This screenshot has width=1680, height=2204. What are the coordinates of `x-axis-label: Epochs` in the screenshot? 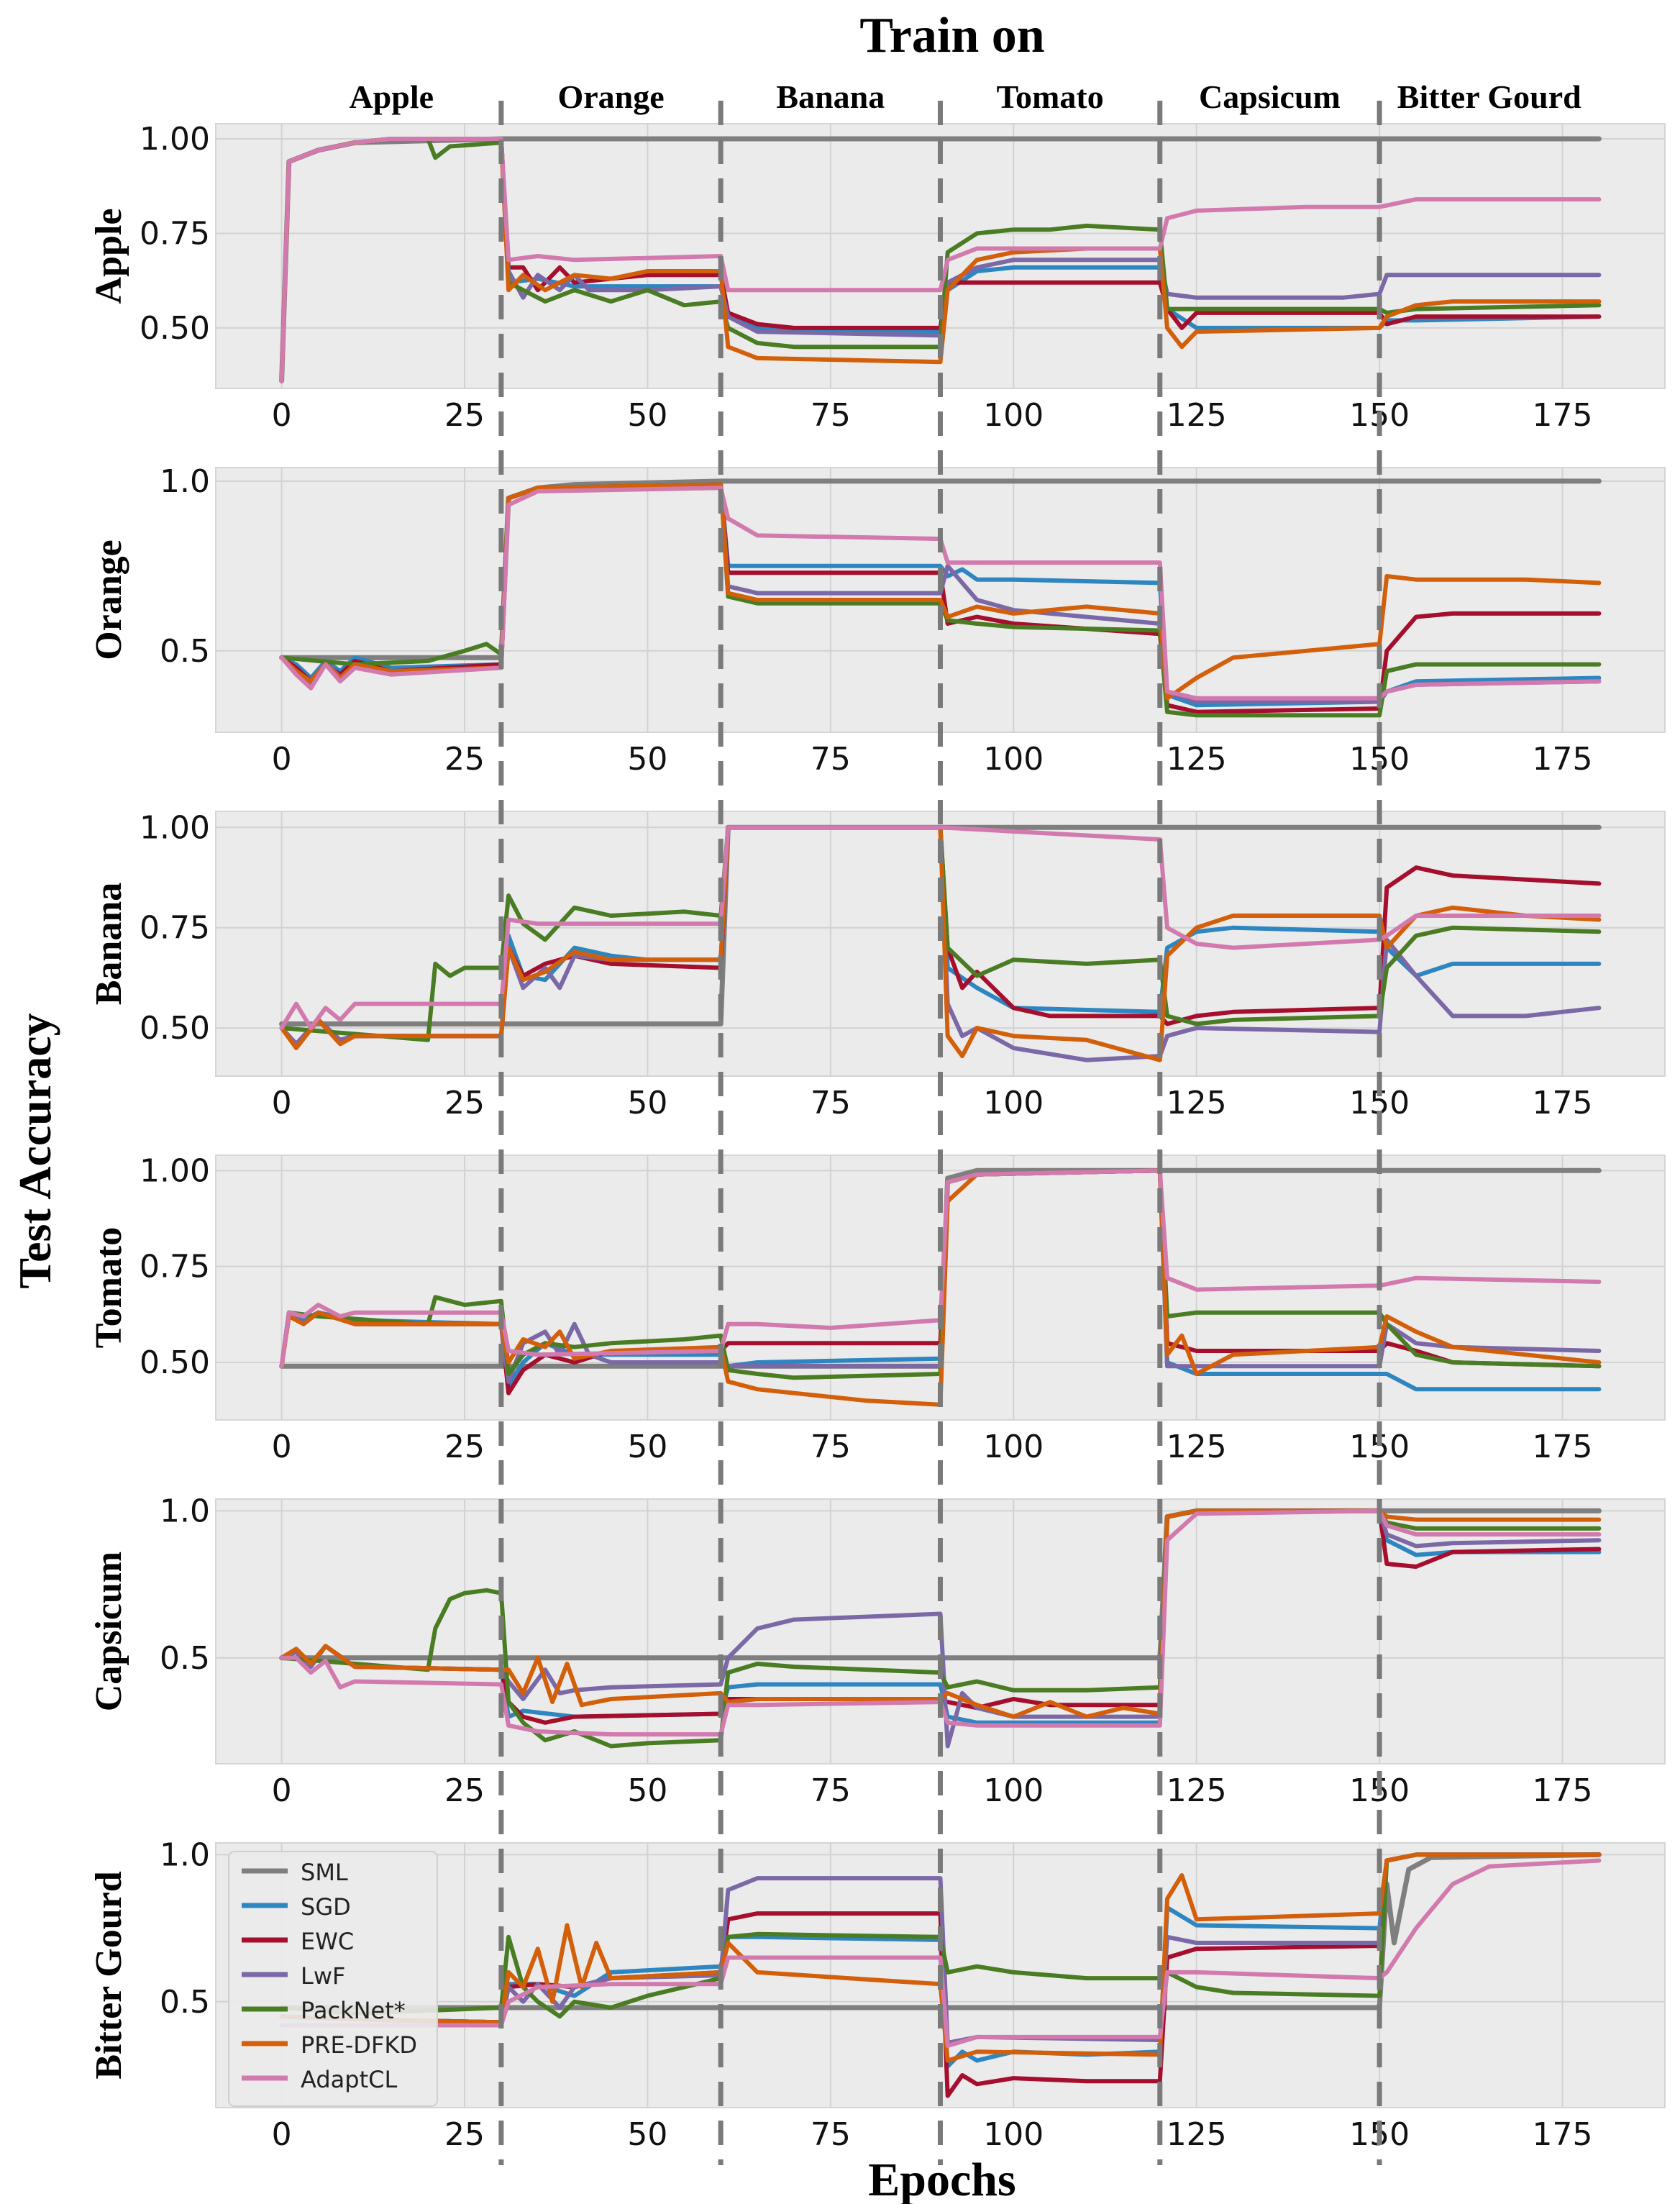 It's located at (941, 2179).